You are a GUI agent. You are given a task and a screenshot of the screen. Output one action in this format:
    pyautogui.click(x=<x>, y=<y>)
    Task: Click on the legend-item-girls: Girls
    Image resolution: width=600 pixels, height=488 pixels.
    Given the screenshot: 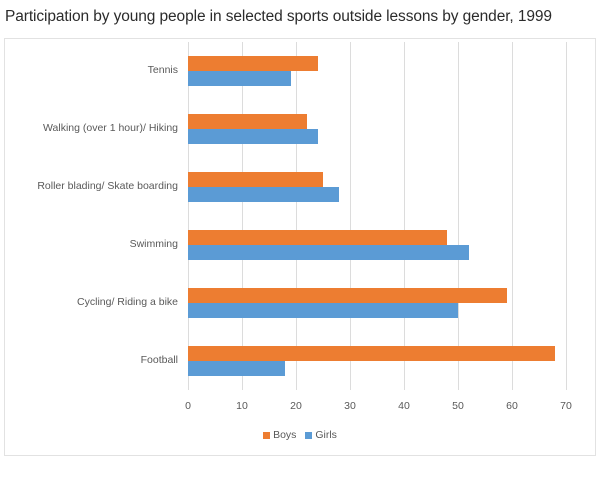 What is the action you would take?
    pyautogui.click(x=321, y=435)
    